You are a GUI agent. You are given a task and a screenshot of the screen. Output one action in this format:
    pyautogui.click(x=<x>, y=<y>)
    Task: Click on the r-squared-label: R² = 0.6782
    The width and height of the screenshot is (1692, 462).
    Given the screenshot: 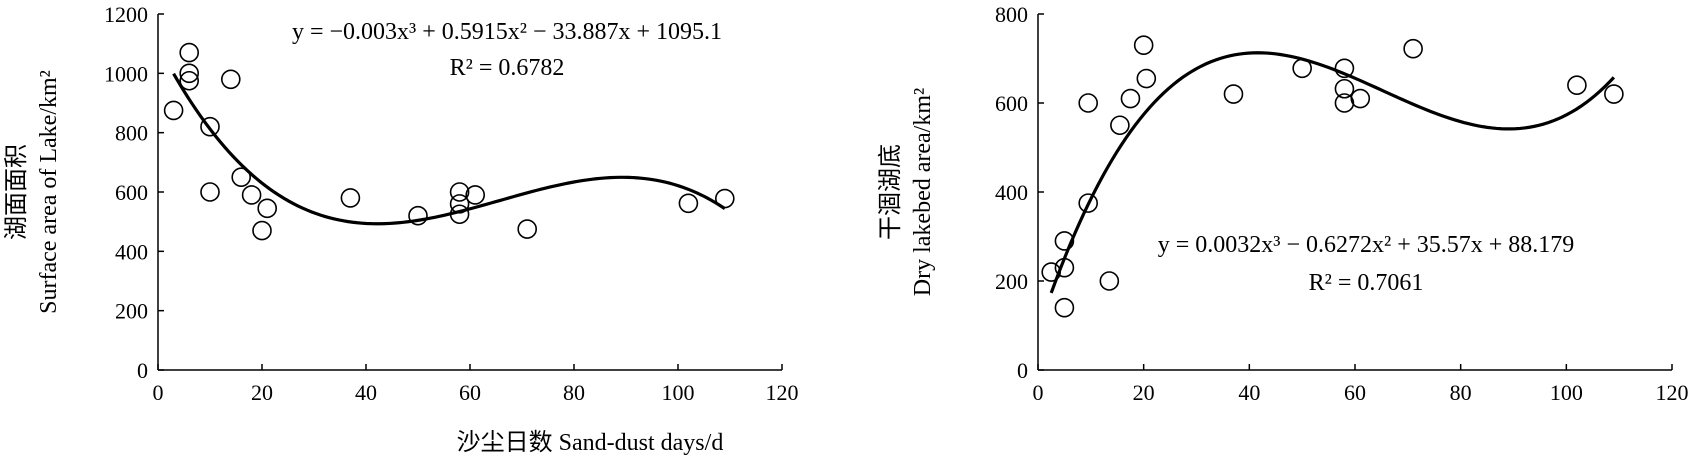 What is the action you would take?
    pyautogui.click(x=507, y=68)
    